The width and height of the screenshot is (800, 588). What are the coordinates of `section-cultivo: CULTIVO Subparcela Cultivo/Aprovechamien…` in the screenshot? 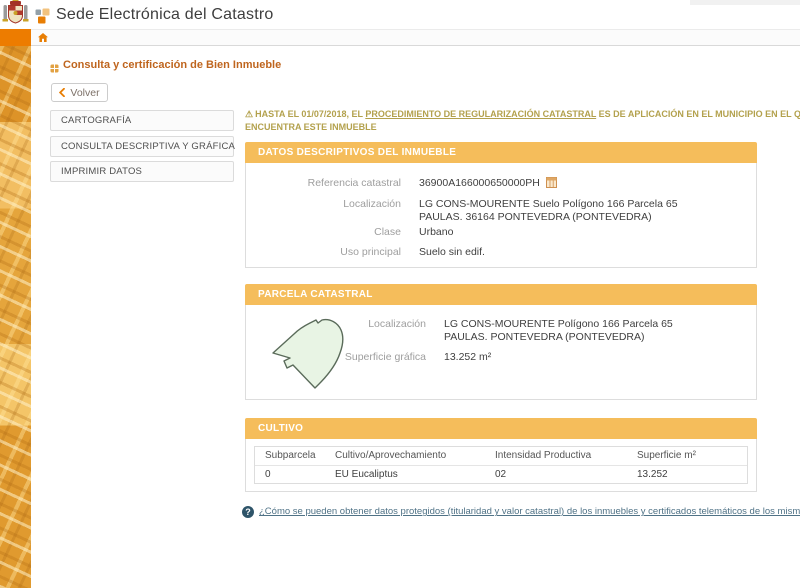 It's located at (501, 455).